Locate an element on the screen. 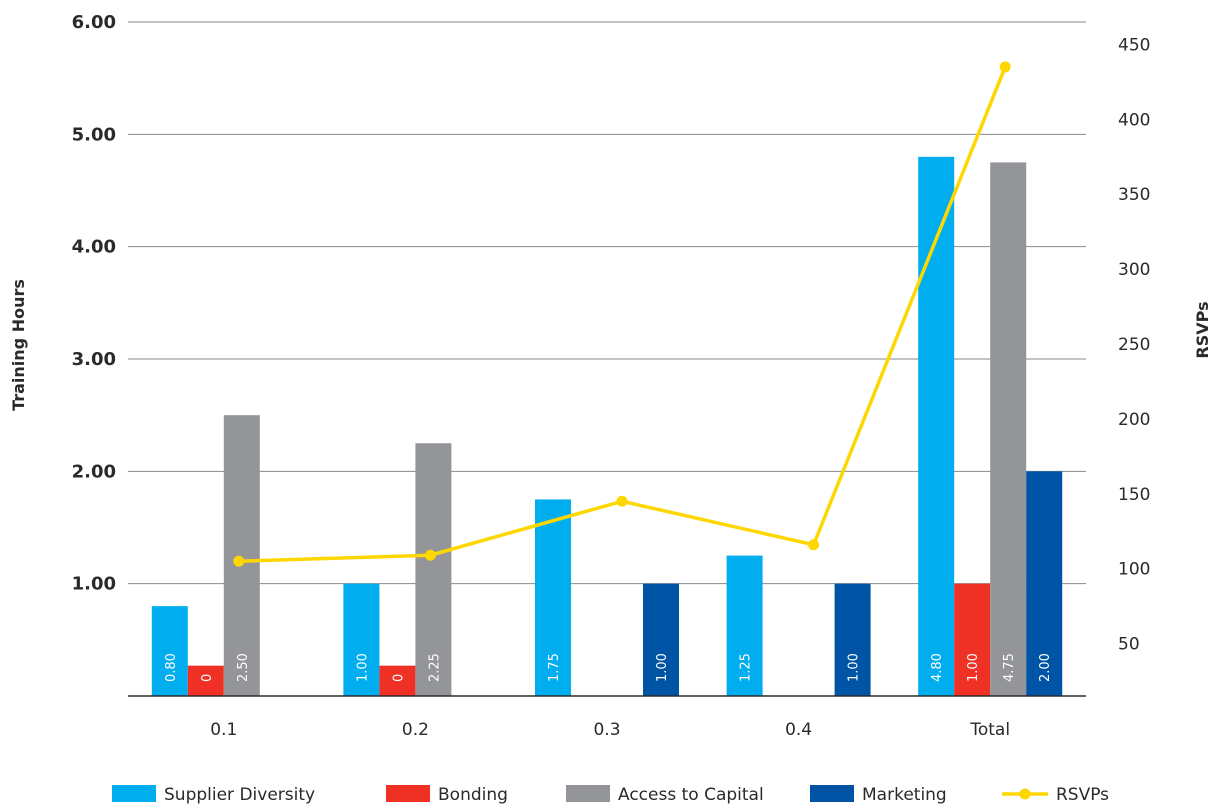 The width and height of the screenshot is (1214, 812). y-tick-label: 2.00 is located at coordinates (94, 471).